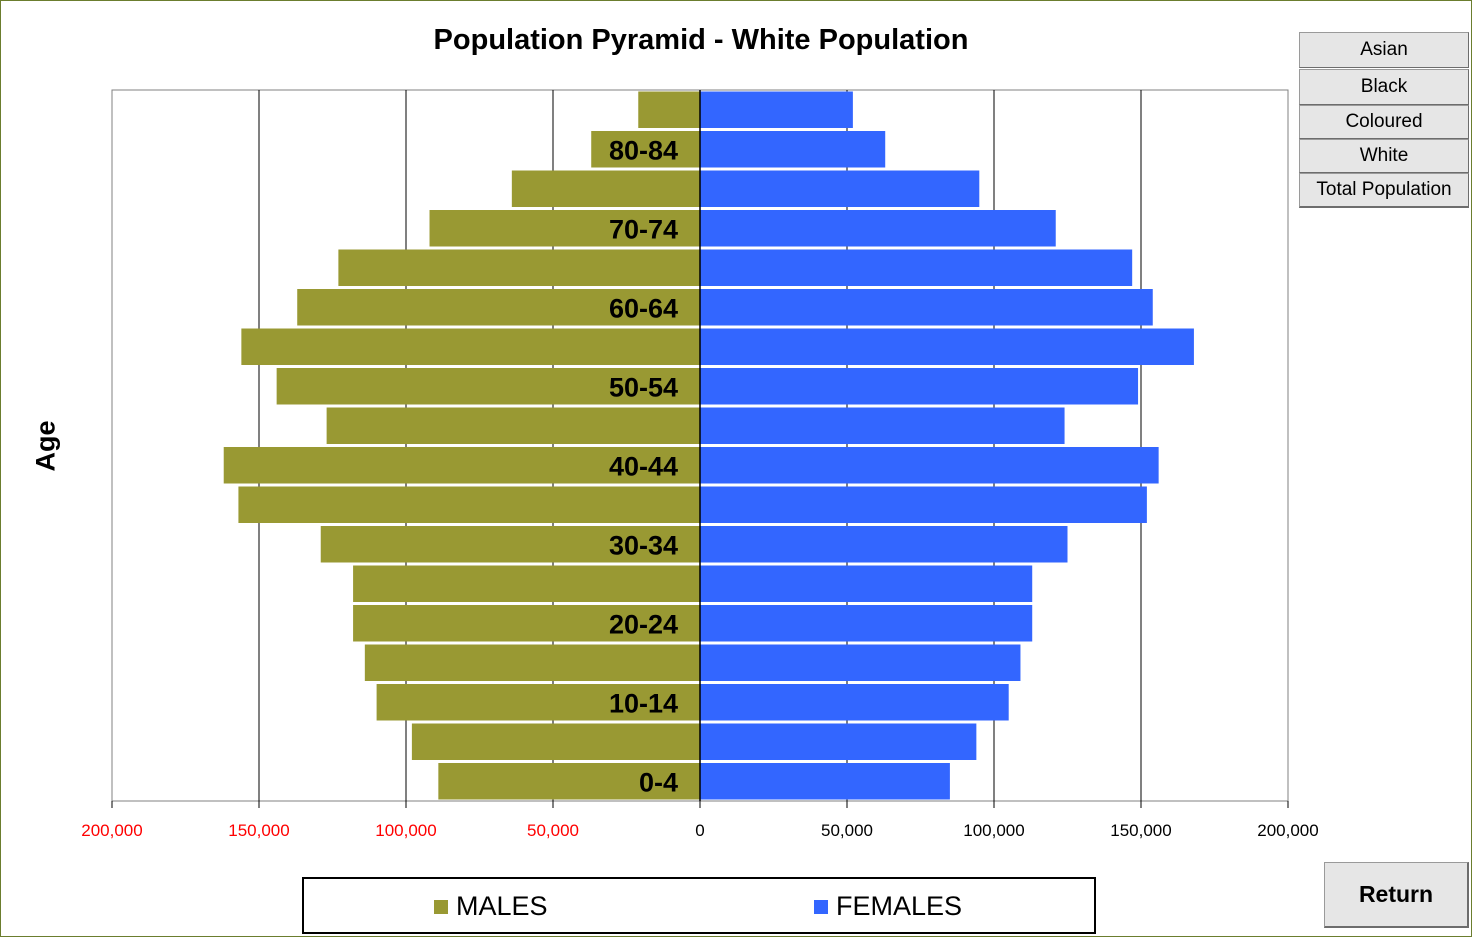 The height and width of the screenshot is (939, 1474). I want to click on chart-title: Population Pyramid - White Population, so click(701, 40).